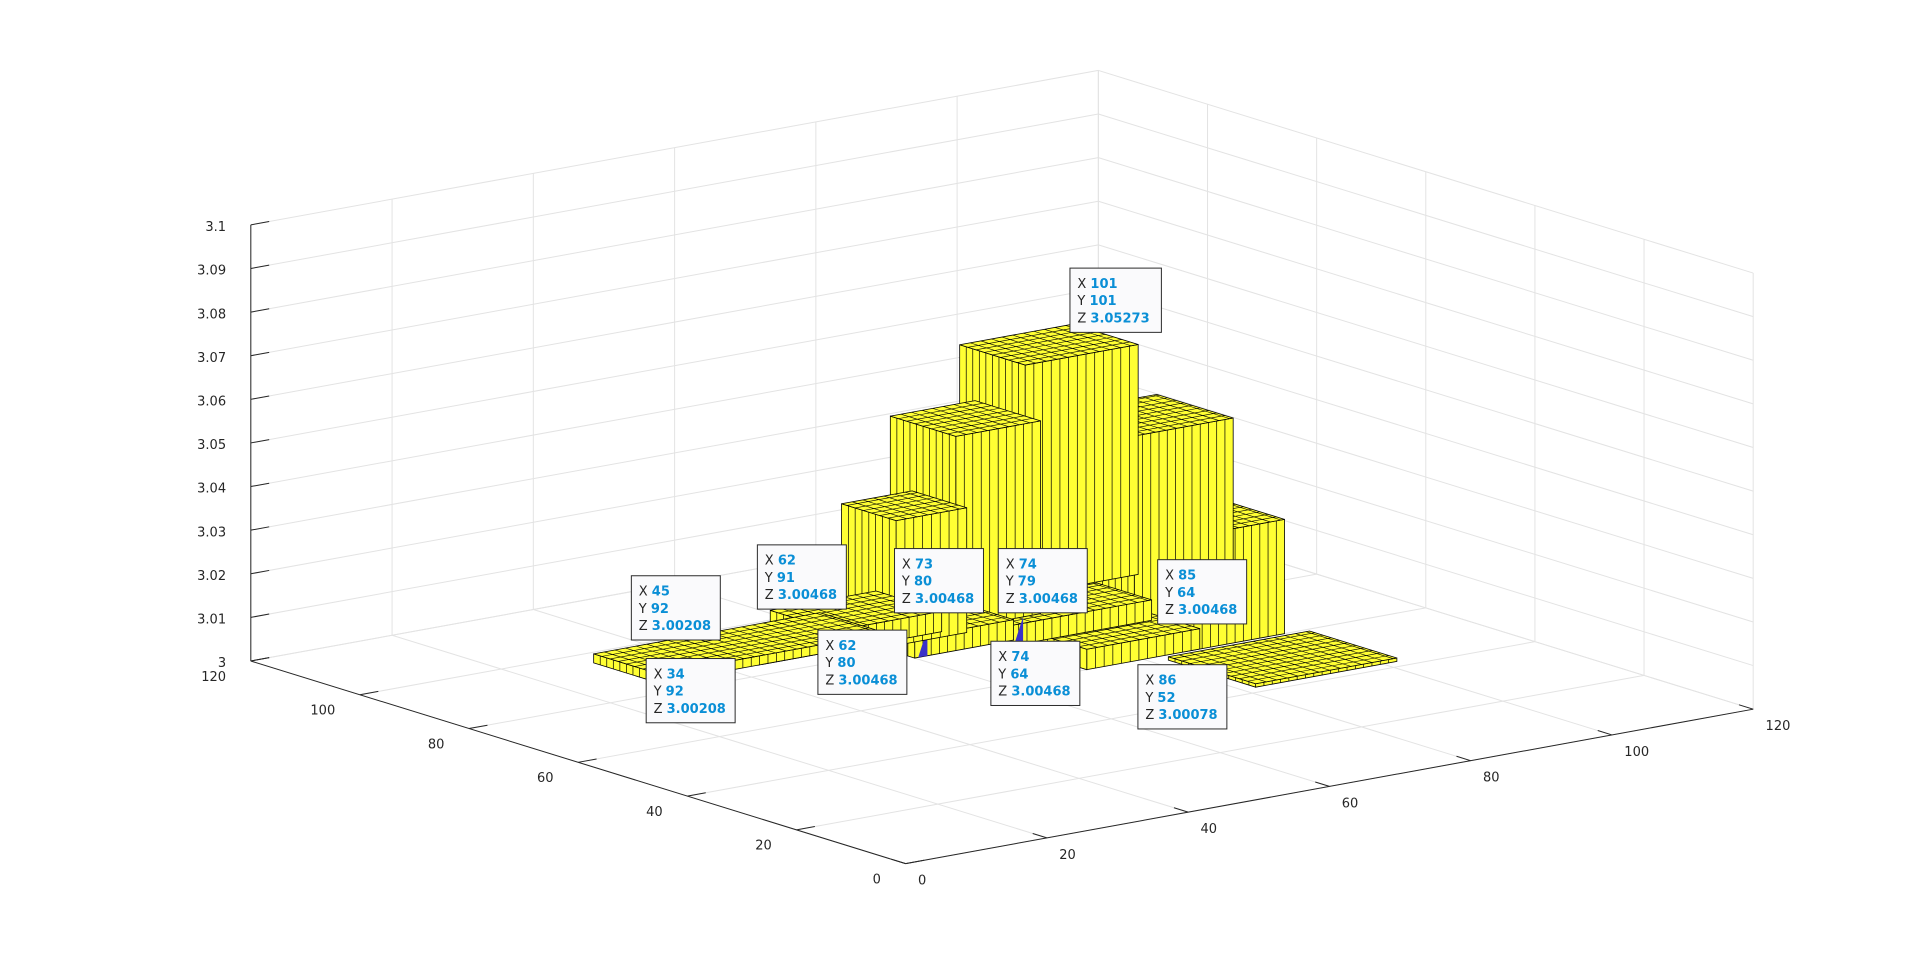 The width and height of the screenshot is (1920, 961). Describe the element at coordinates (215, 227) in the screenshot. I see `z-tick-label: 3.1` at that location.